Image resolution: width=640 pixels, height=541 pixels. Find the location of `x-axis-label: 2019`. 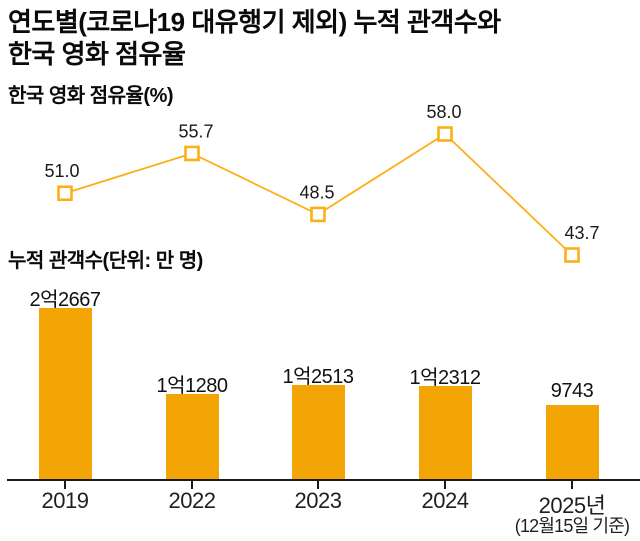

x-axis-label: 2019 is located at coordinates (65, 500).